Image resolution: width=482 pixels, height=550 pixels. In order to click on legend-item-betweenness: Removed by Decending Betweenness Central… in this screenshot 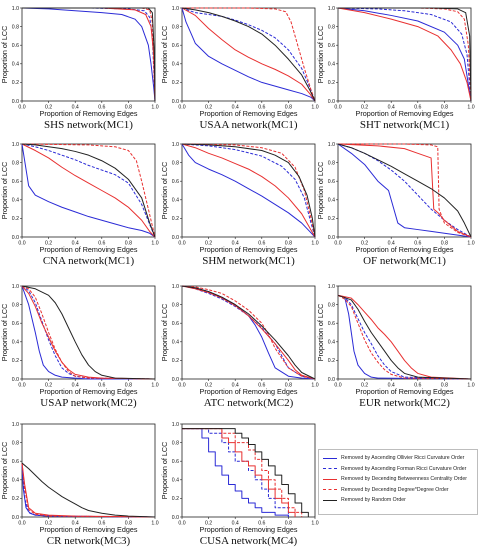, I will do `click(398, 479)`.